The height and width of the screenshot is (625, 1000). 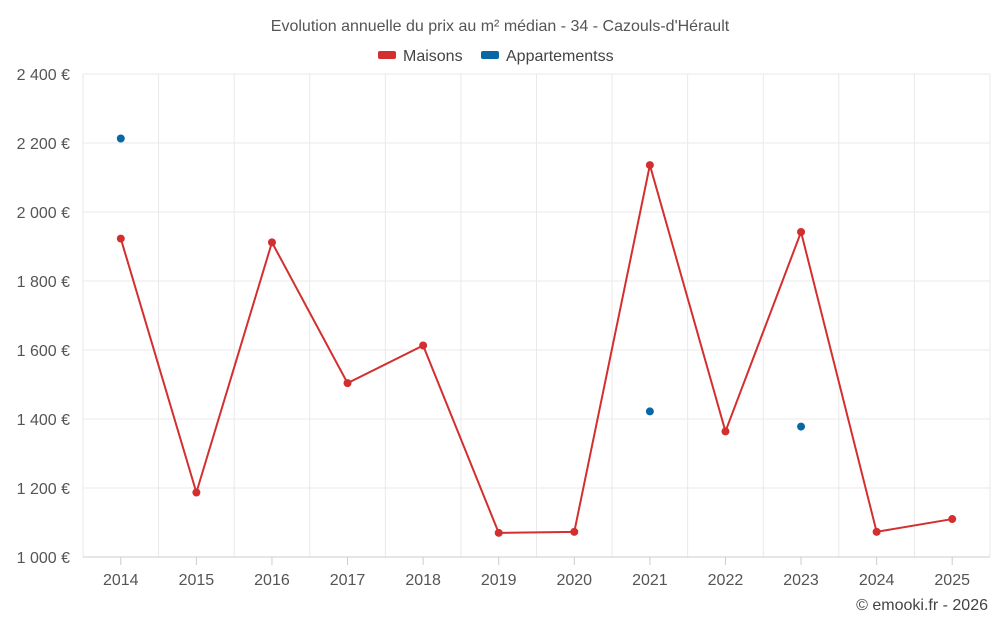 I want to click on x-tick-label: 2023, so click(x=801, y=580).